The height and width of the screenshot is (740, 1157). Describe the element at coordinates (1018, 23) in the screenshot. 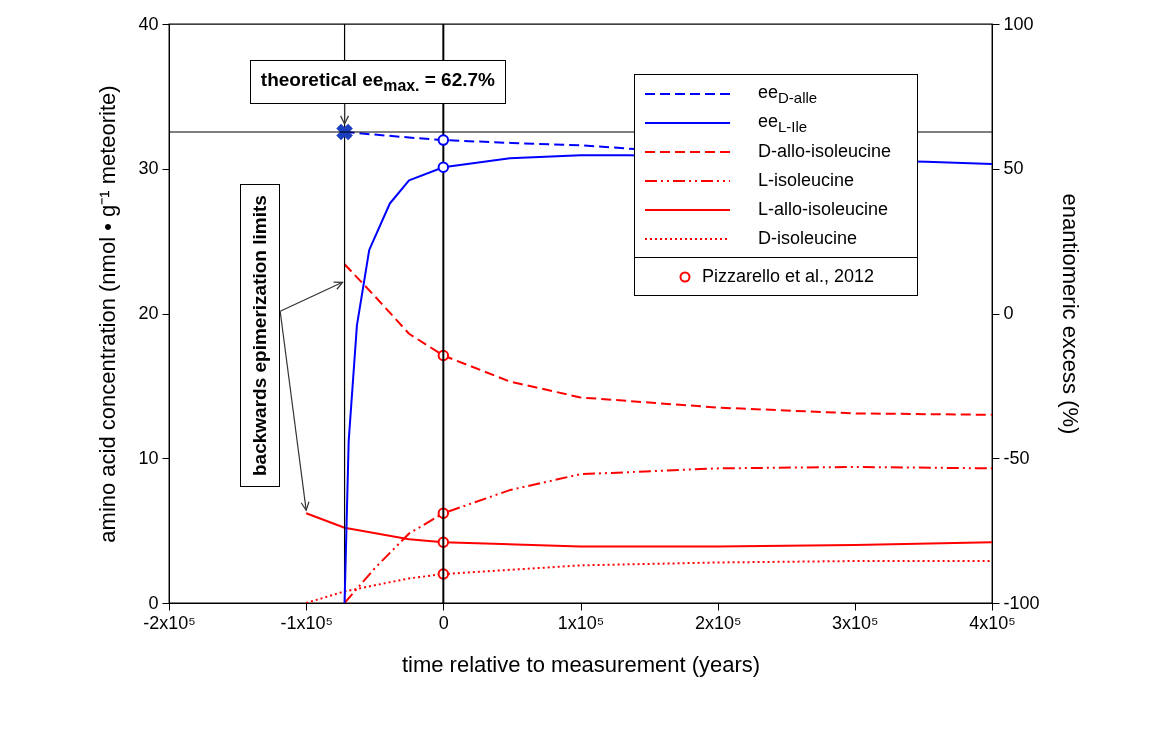

I see `y2-tick-label: 100` at that location.